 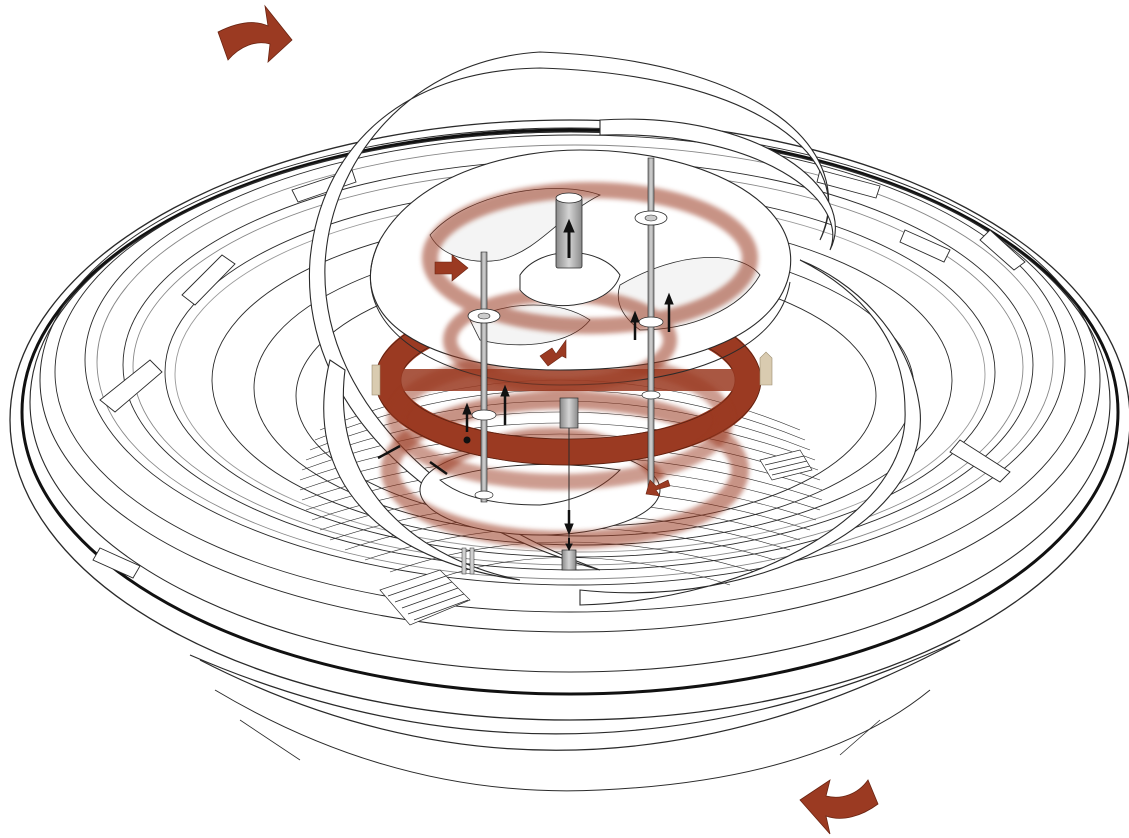 What do you see at coordinates (750, 432) in the screenshot?
I see `ribbon-right-large` at bounding box center [750, 432].